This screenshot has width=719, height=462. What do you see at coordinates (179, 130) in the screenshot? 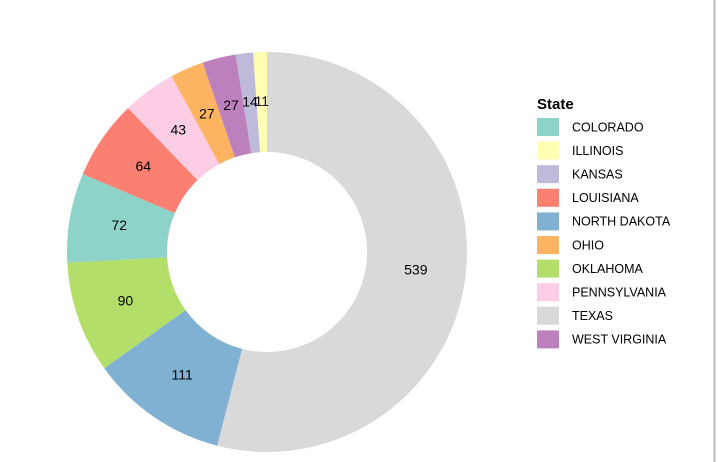
I see `data-label: 43` at bounding box center [179, 130].